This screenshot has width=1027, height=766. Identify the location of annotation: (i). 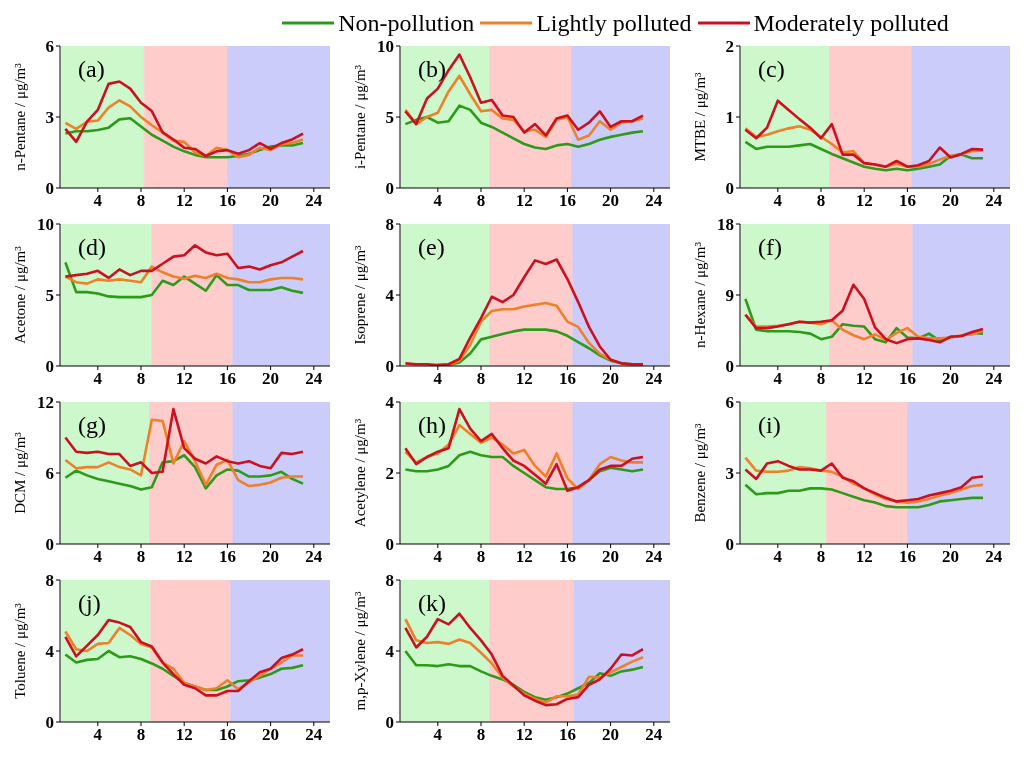
(769, 425).